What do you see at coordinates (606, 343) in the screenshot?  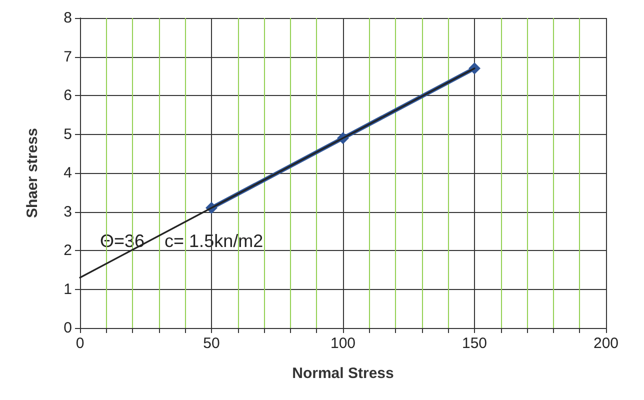 I see `x-tick-label: 200` at bounding box center [606, 343].